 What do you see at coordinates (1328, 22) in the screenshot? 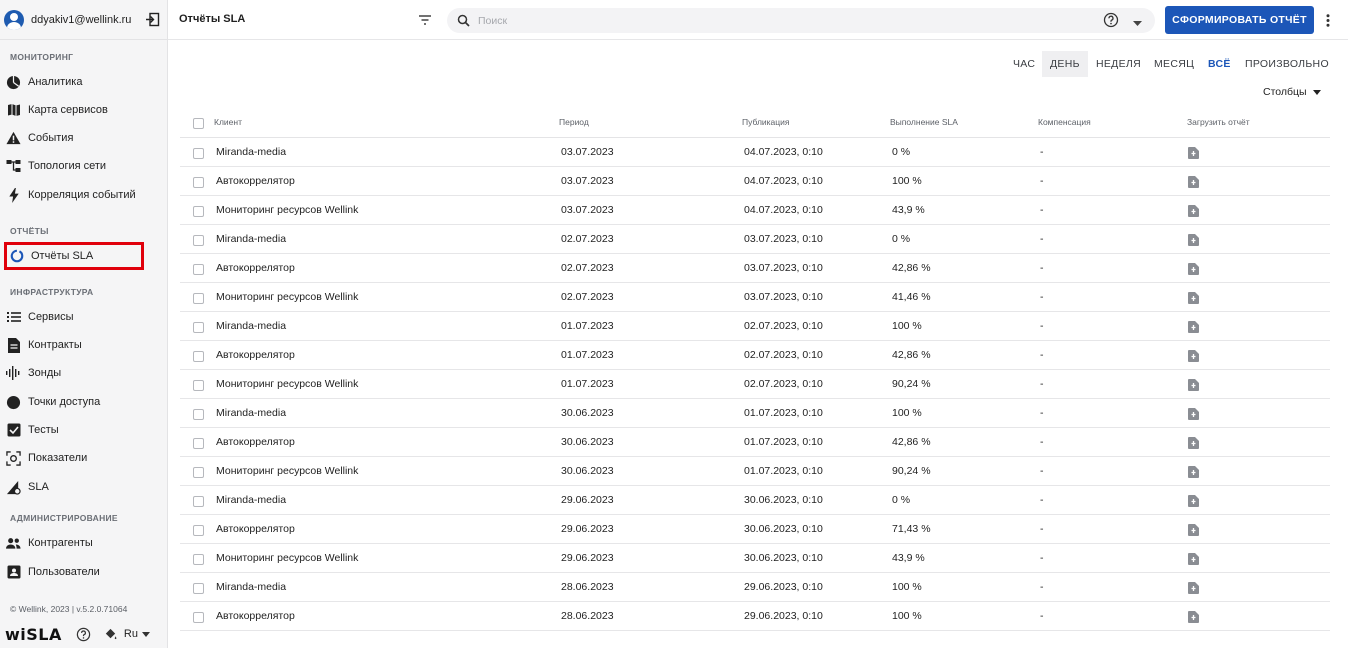
I see `more-vert-icon` at bounding box center [1328, 22].